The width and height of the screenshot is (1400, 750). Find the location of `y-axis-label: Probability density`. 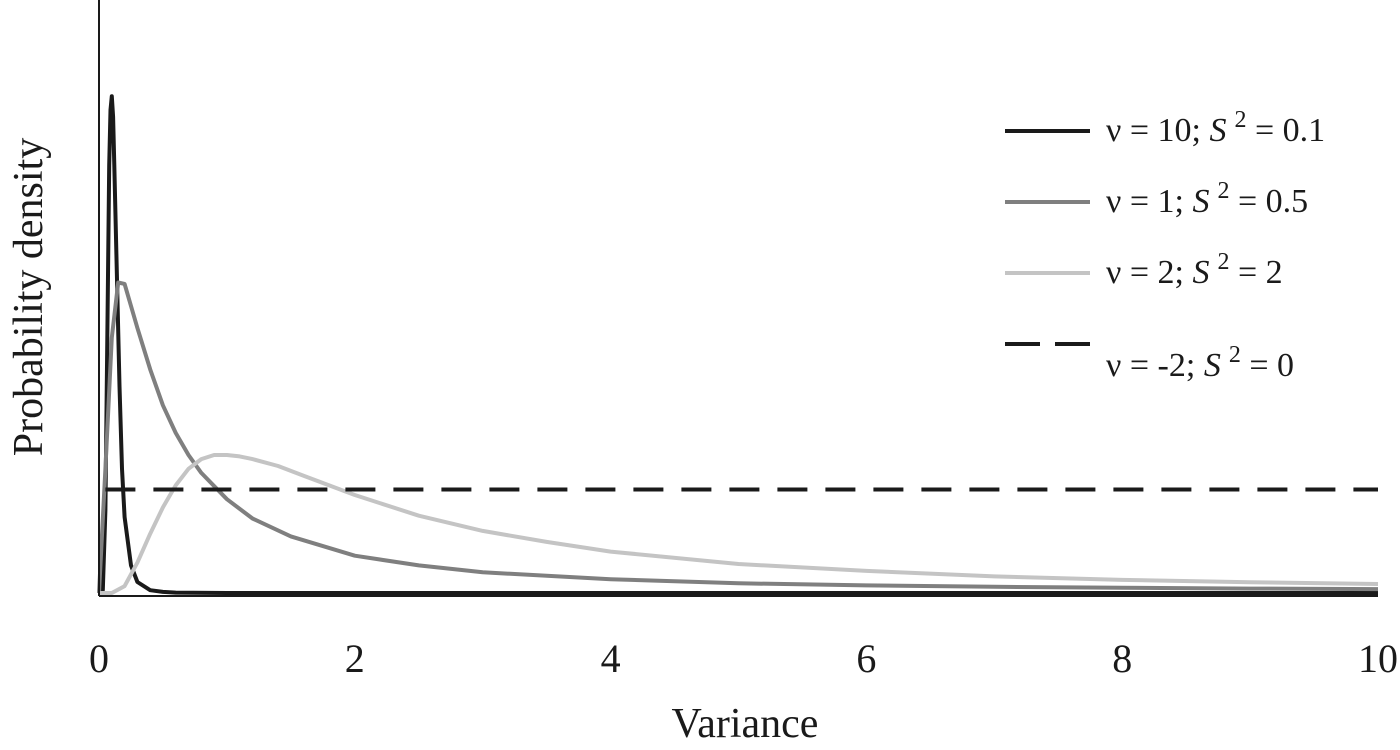

y-axis-label: Probability density is located at coordinates (29, 297).